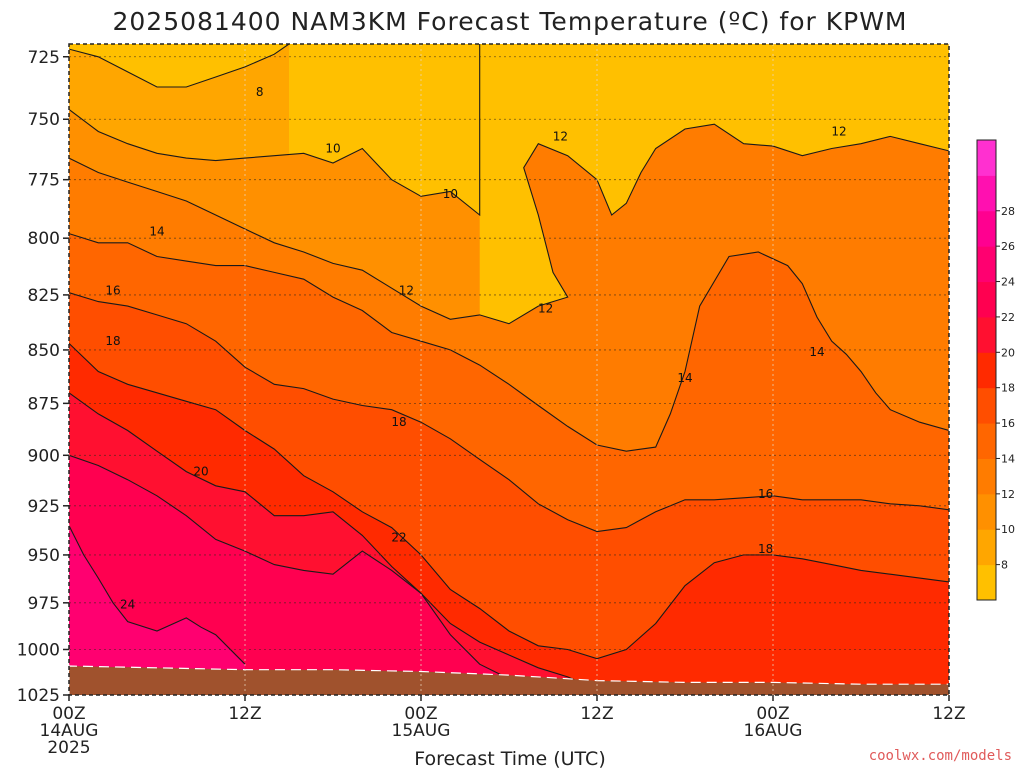  I want to click on colorbar-tick-label-16: 16, so click(1008, 423).